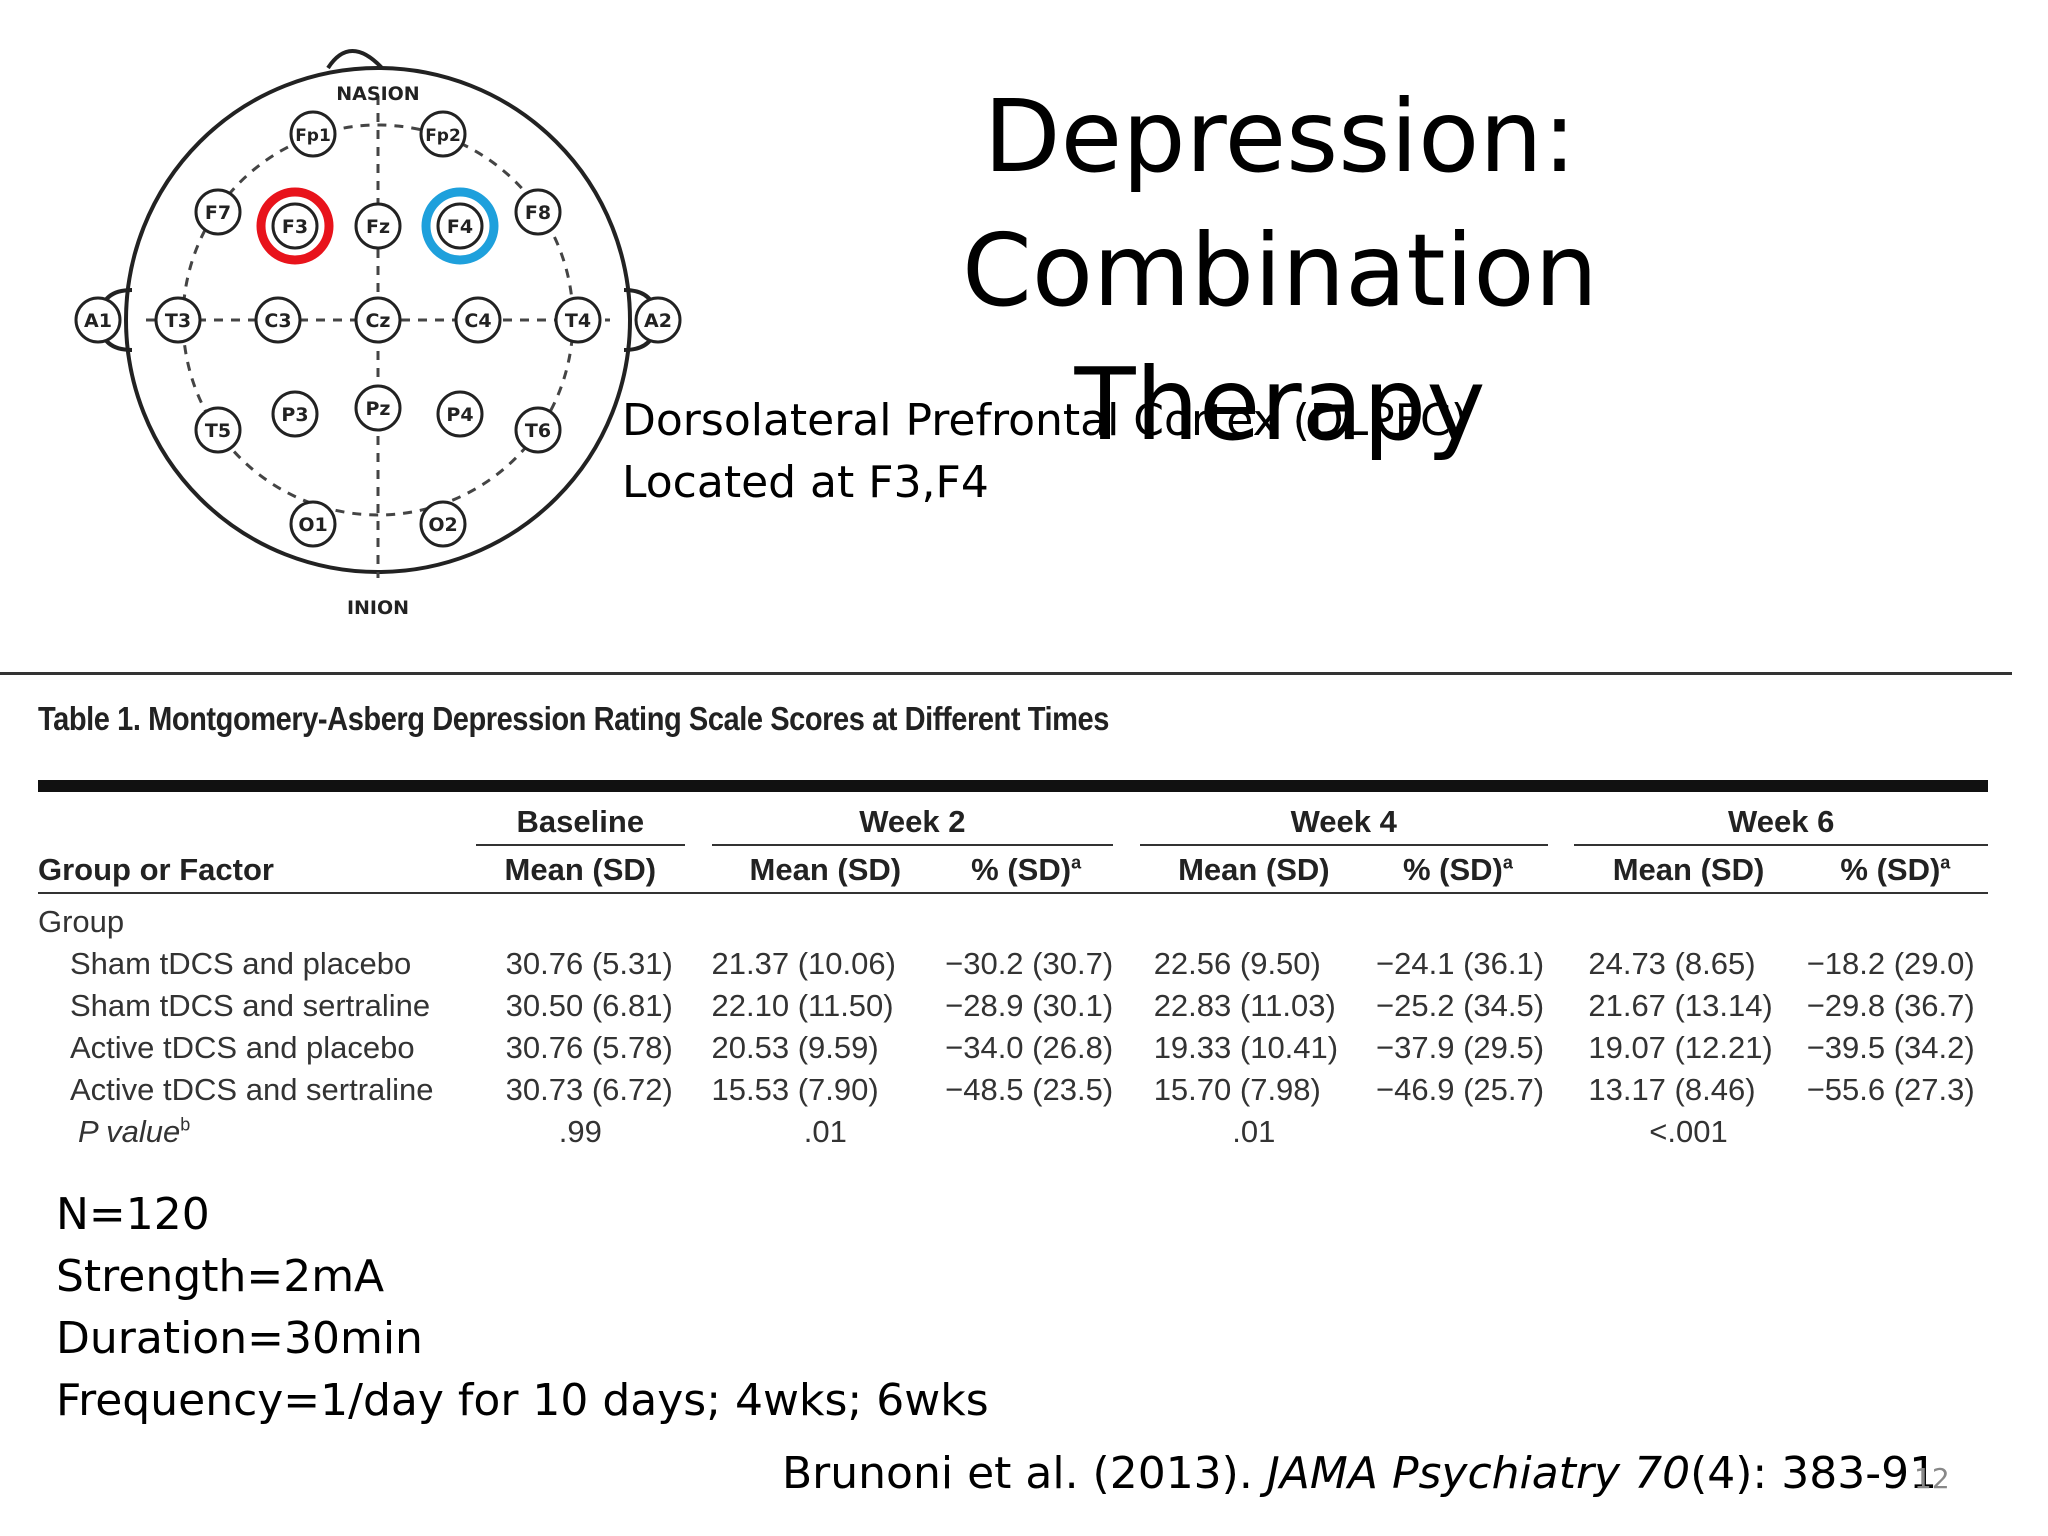  I want to click on cell: 20.53 (9.59), so click(795, 1047).